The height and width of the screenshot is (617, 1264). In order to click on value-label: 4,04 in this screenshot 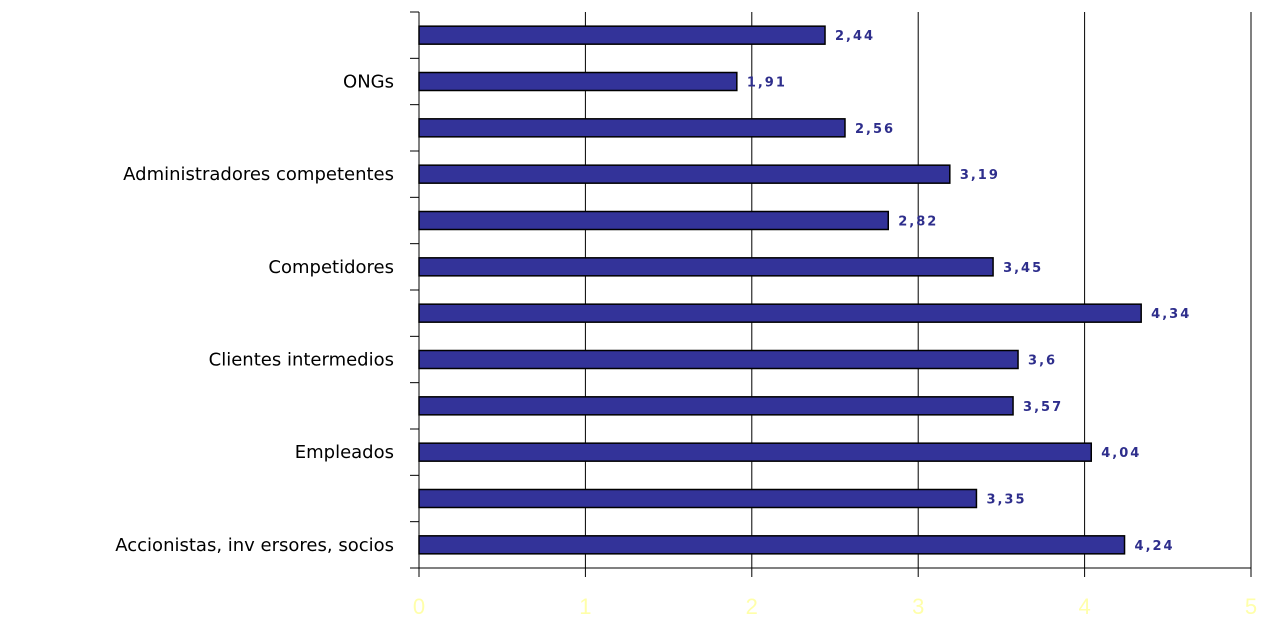, I will do `click(1121, 453)`.